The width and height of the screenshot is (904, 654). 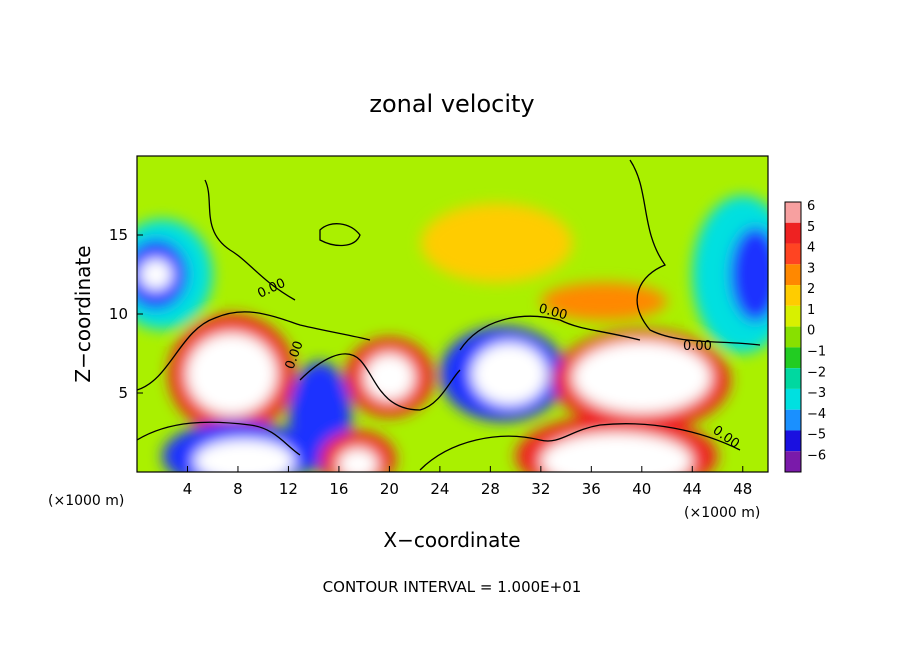 I want to click on colorbar-tick-0: 6, so click(x=811, y=206).